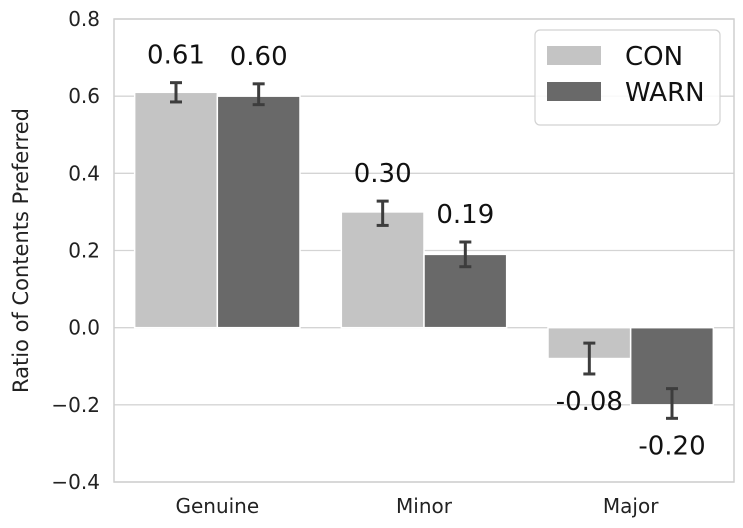  Describe the element at coordinates (259, 57) in the screenshot. I see `data-label: 0.60` at that location.